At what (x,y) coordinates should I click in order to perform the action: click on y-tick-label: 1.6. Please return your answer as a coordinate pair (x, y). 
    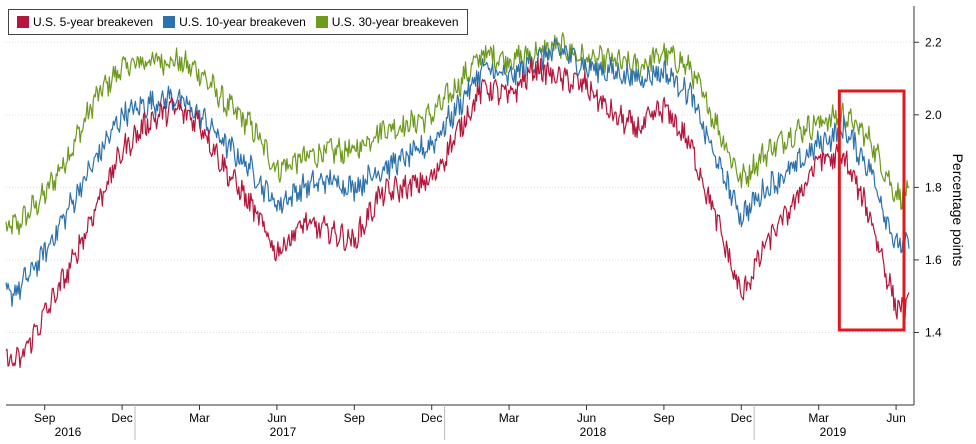
    Looking at the image, I should click on (933, 260).